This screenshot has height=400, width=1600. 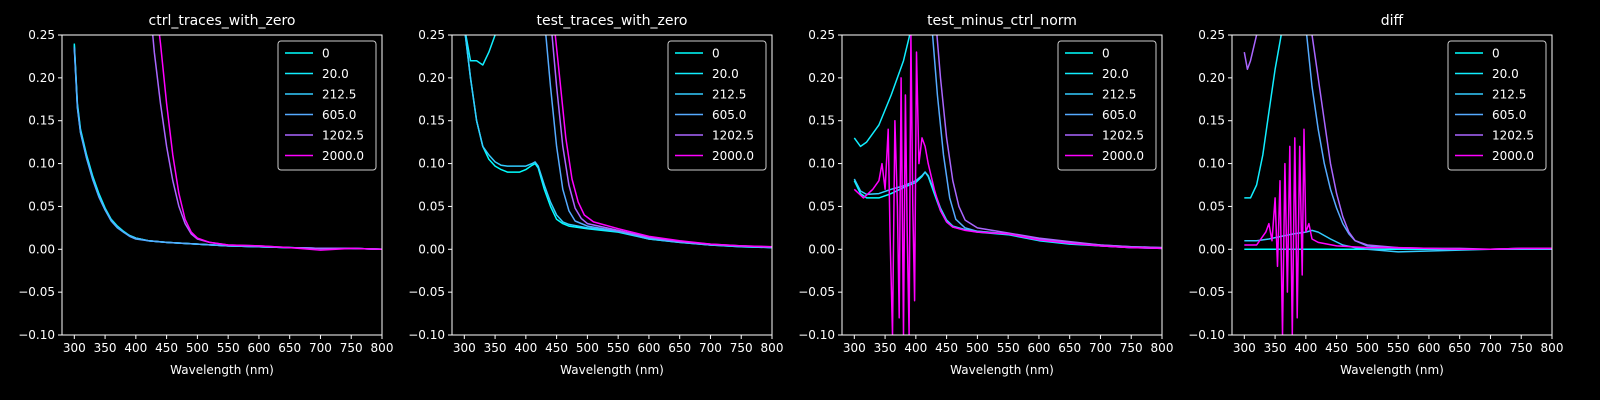 I want to click on chart-title: test_minus_ctrl_norm, so click(x=1002, y=21).